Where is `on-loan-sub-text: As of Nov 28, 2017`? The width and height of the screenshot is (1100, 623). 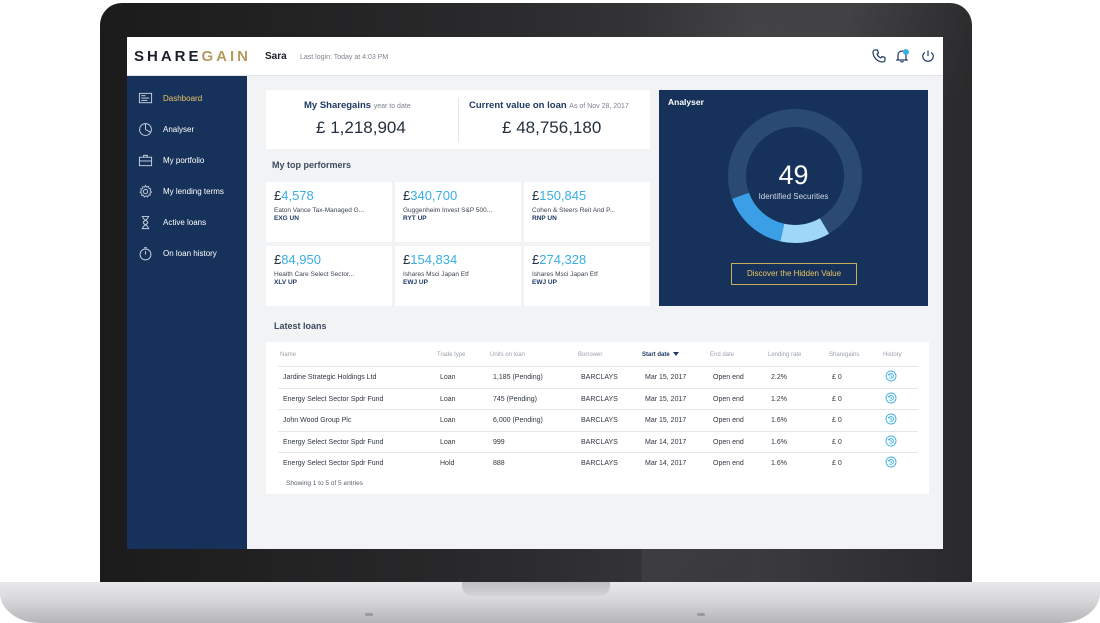 on-loan-sub-text: As of Nov 28, 2017 is located at coordinates (599, 106).